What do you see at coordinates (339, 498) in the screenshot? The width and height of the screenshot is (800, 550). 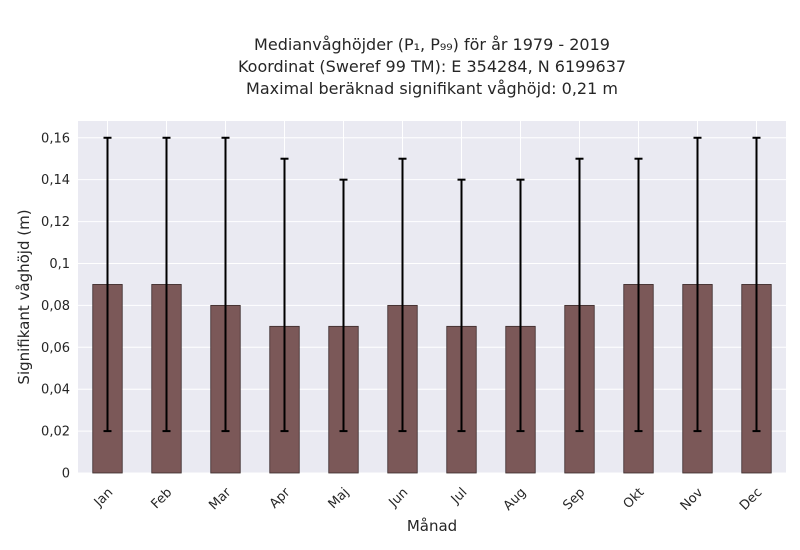 I see `x-tick-label: Maj` at bounding box center [339, 498].